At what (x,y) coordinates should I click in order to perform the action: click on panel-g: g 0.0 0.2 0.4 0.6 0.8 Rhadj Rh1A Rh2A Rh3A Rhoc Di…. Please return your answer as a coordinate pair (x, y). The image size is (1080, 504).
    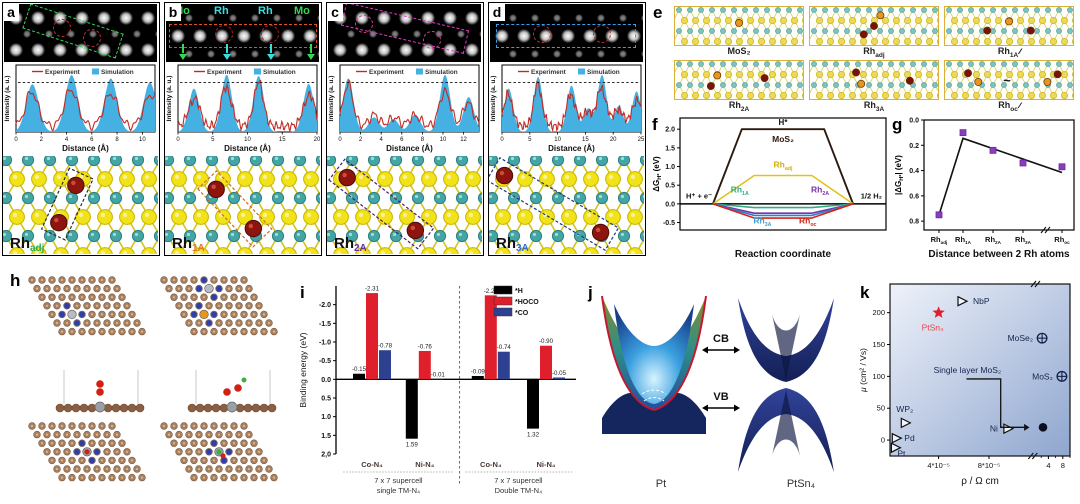
    Looking at the image, I should click on (986, 188).